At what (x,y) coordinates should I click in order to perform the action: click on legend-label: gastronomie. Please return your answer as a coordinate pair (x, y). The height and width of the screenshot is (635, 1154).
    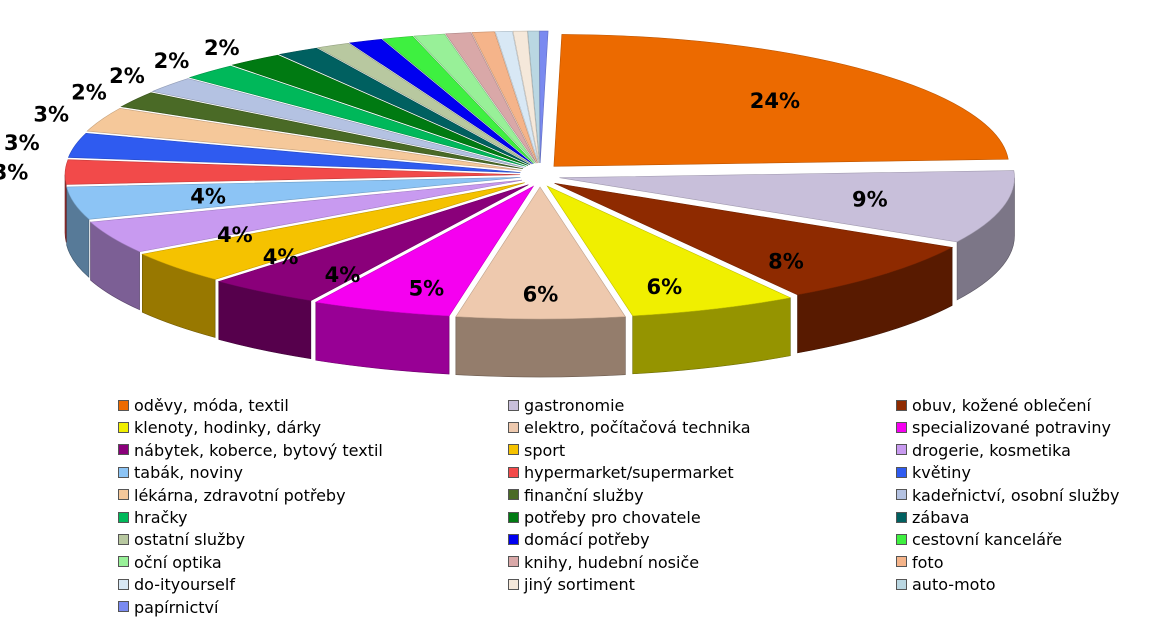
    Looking at the image, I should click on (574, 405).